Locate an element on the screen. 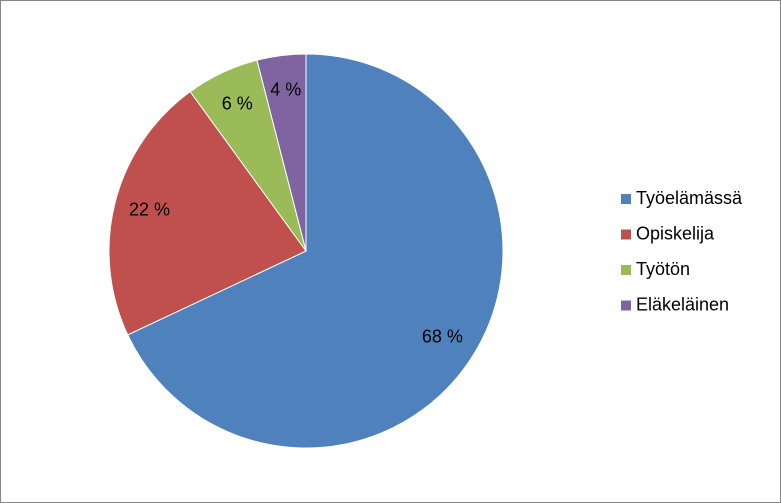  legend-label: Opiskelija is located at coordinates (675, 233).